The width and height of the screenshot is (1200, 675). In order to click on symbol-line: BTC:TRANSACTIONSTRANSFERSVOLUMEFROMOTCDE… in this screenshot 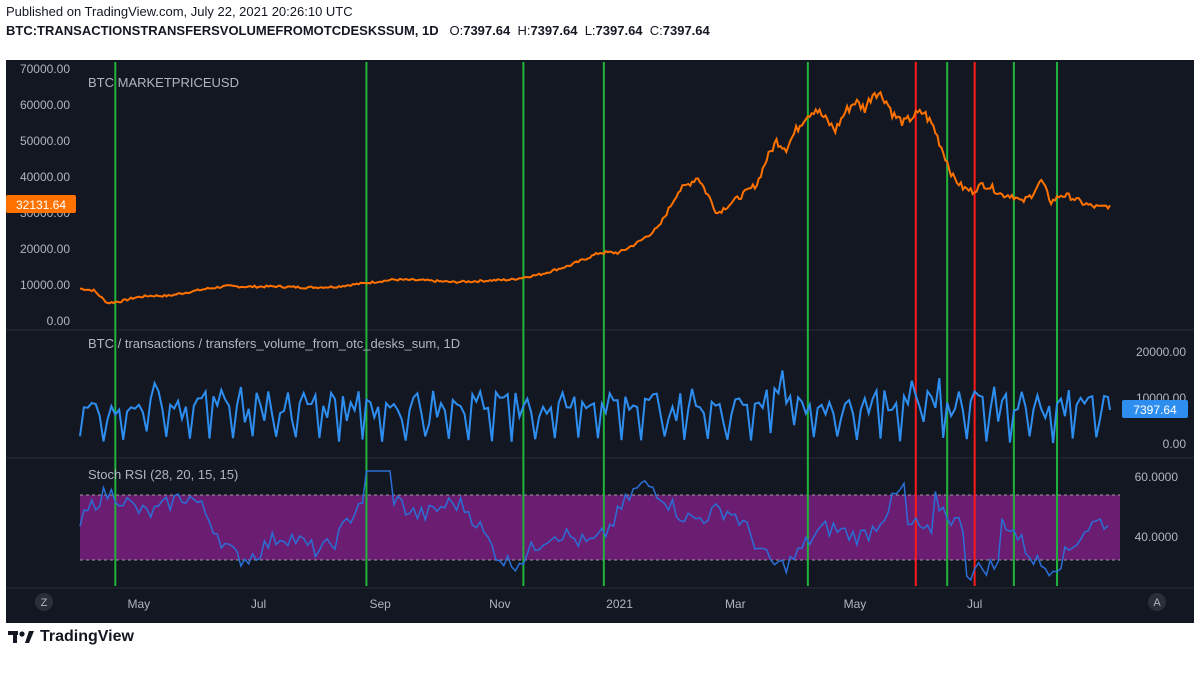, I will do `click(358, 30)`.